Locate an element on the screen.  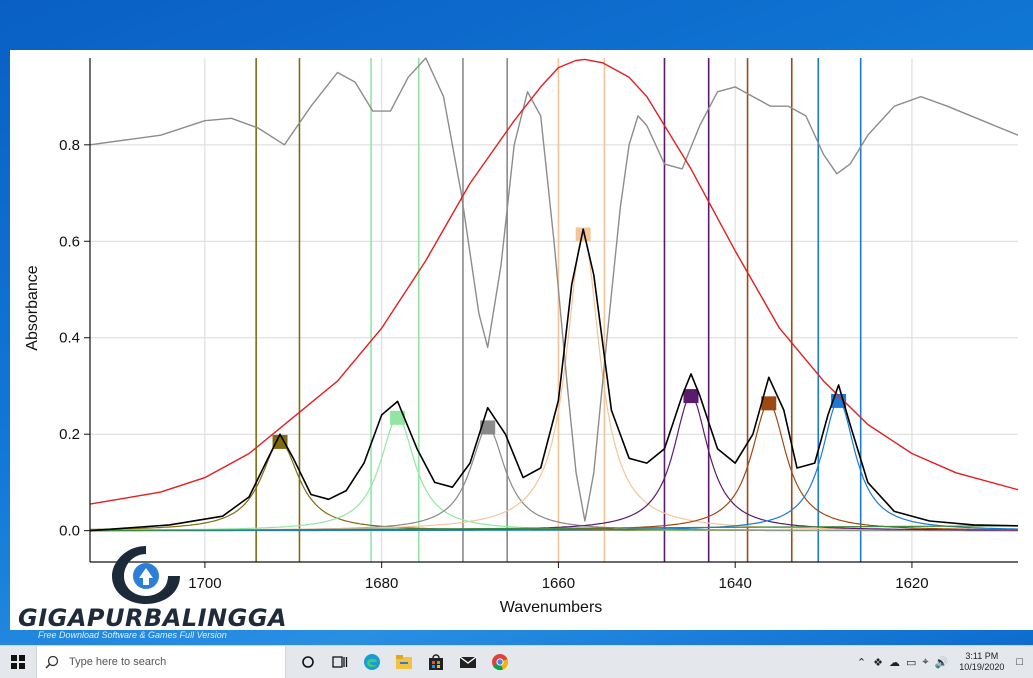
dropbox-icon: ❖ is located at coordinates (878, 662).